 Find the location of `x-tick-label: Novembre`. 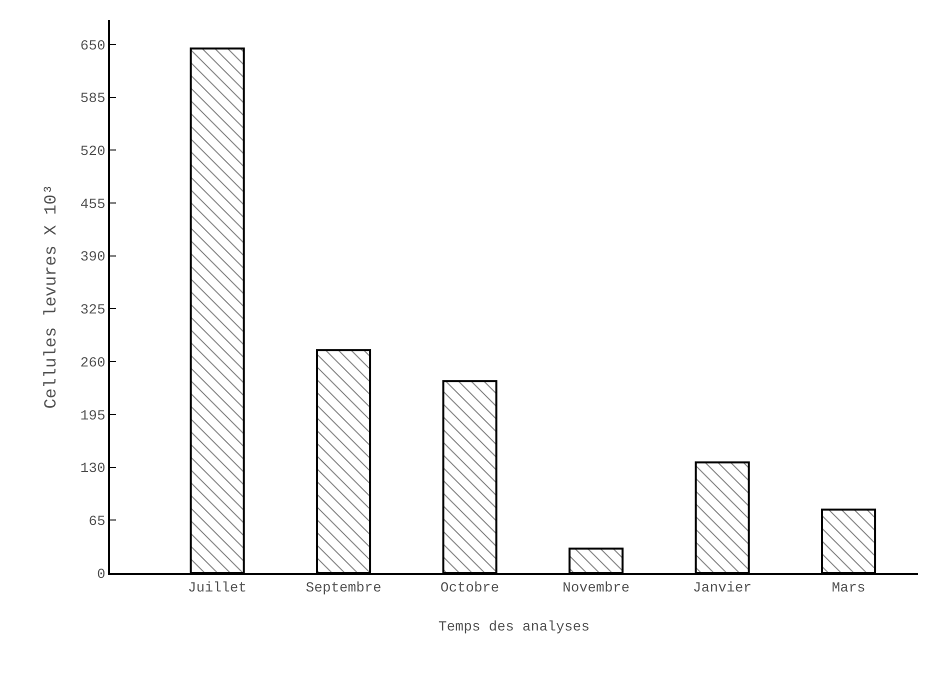

x-tick-label: Novembre is located at coordinates (596, 588).